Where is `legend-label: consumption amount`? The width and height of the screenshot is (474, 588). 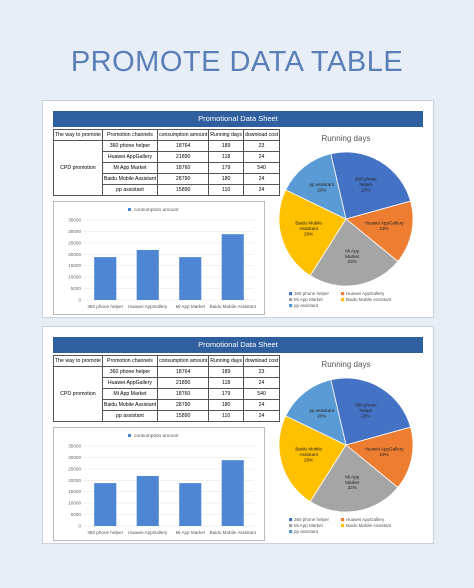
legend-label: consumption amount is located at coordinates (156, 436).